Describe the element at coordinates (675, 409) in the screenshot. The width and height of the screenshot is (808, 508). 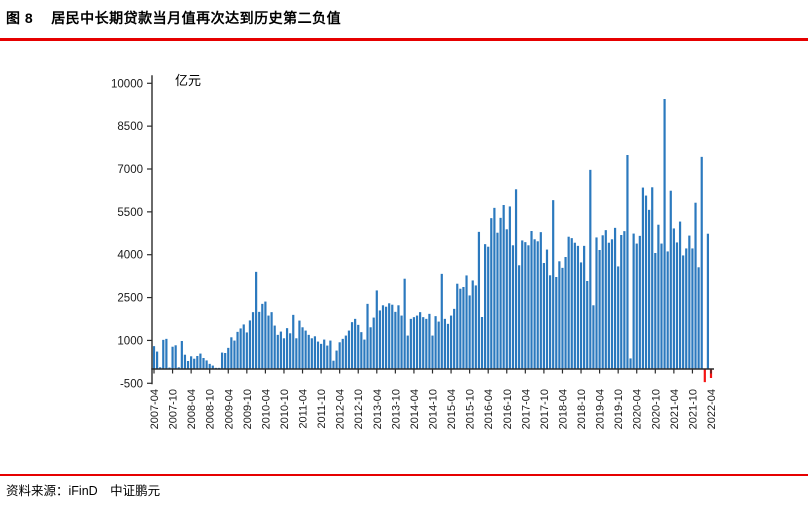
I see `x-tick-label: 2021-04` at that location.